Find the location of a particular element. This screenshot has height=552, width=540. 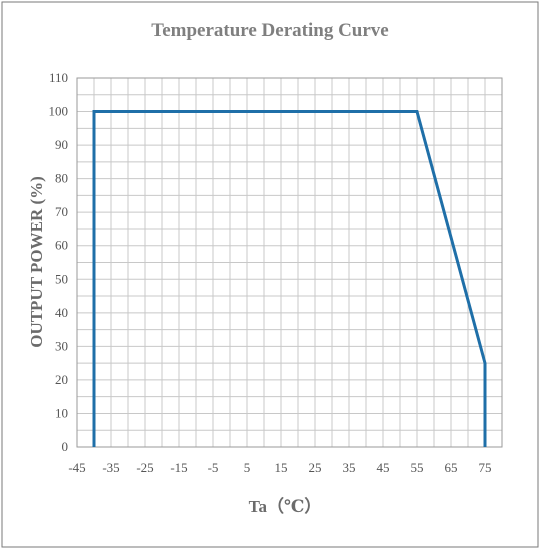

y-tick-label: 30 is located at coordinates (61, 345).